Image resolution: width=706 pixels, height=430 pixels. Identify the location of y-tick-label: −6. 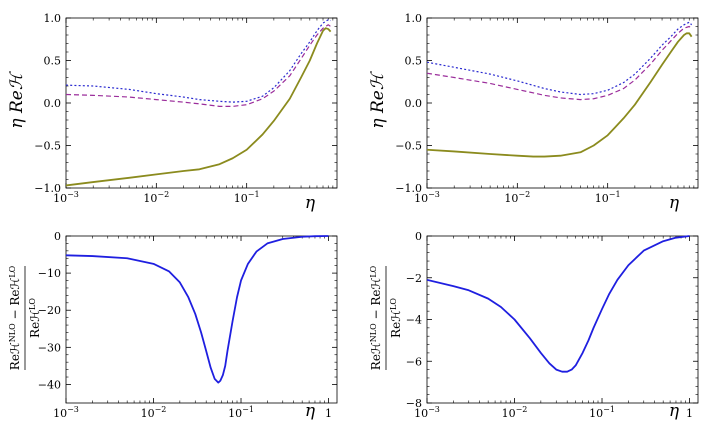
(414, 361).